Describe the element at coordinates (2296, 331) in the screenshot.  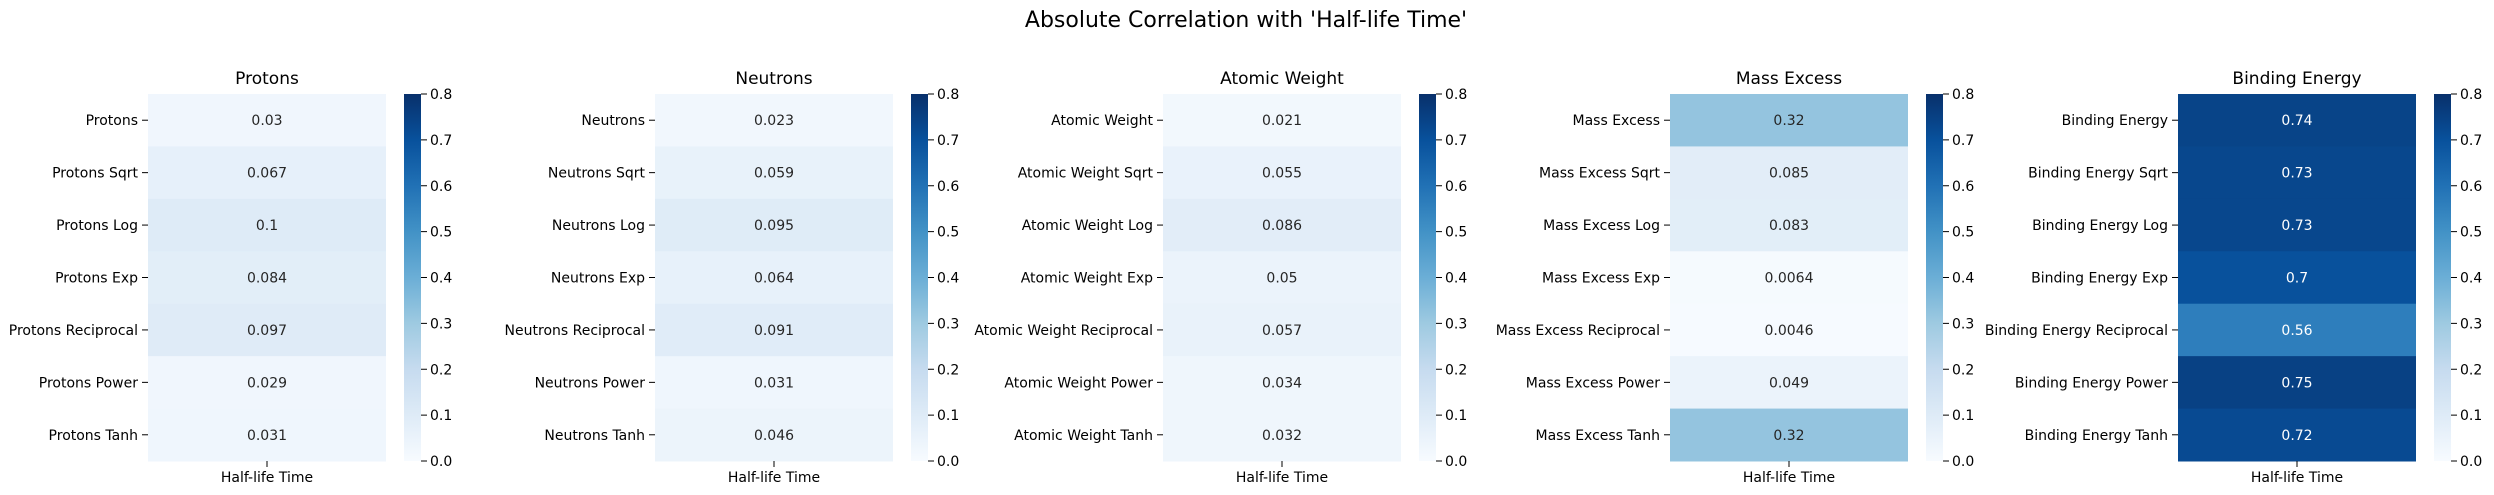
I see `cell-value-label: 0.56` at that location.